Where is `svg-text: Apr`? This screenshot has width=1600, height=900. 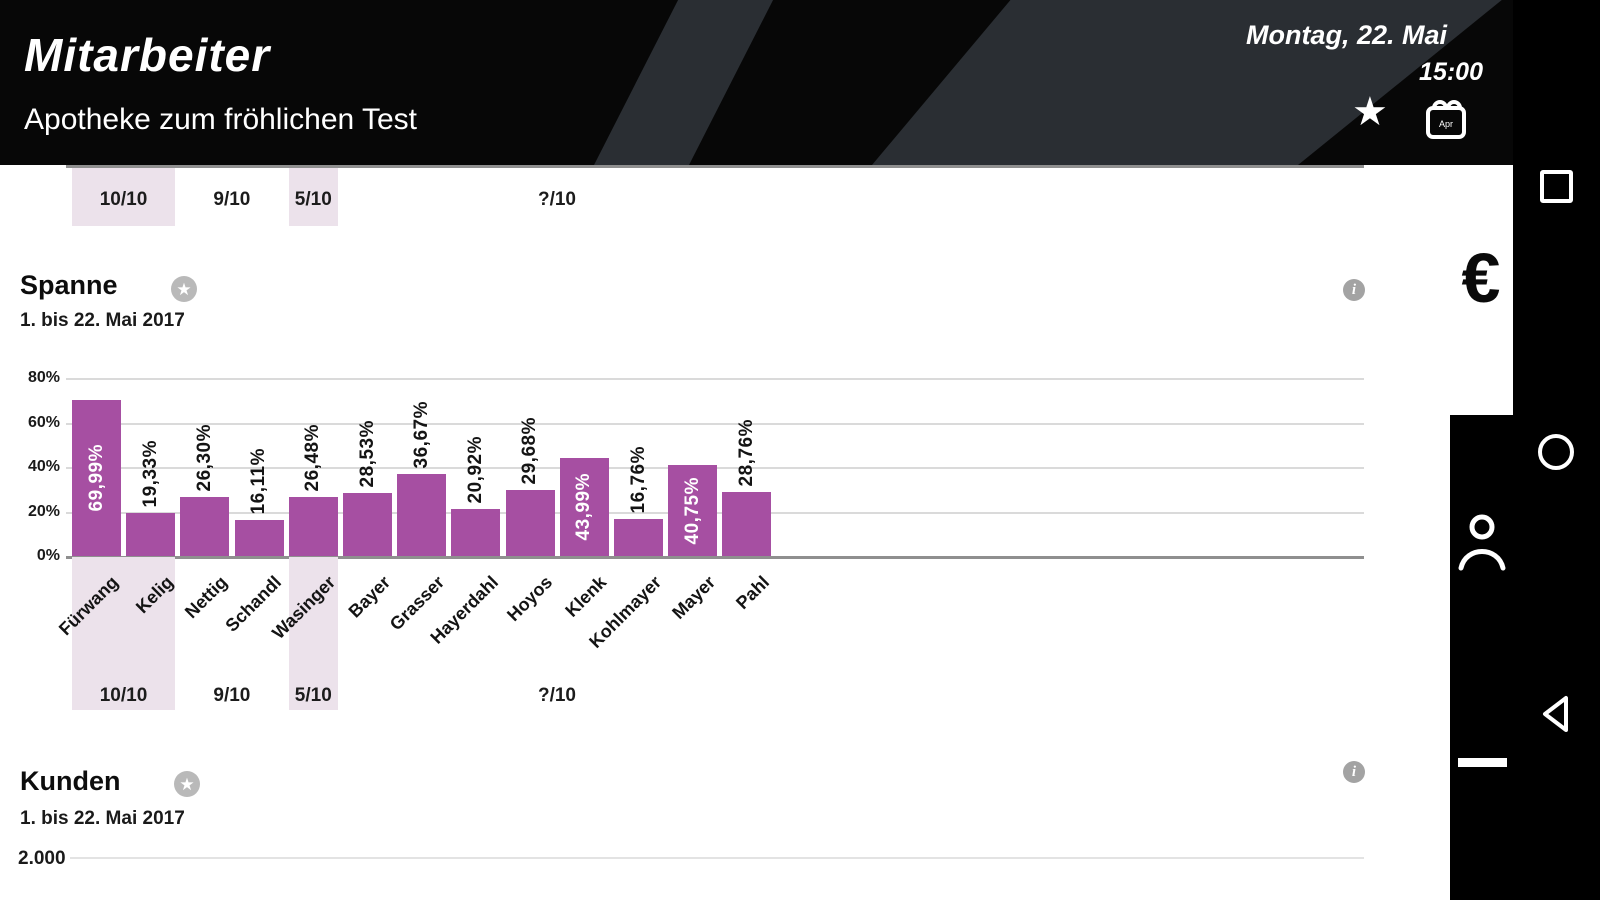 svg-text: Apr is located at coordinates (1446, 124).